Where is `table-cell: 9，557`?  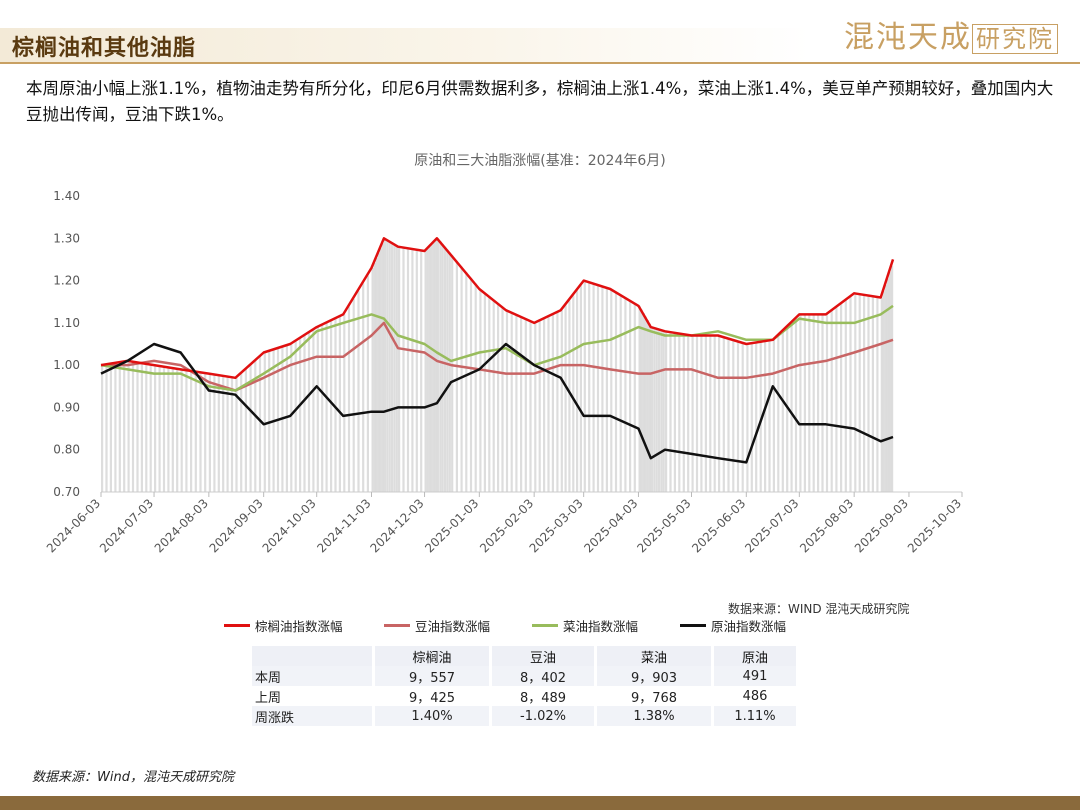
table-cell: 9，557 is located at coordinates (432, 676).